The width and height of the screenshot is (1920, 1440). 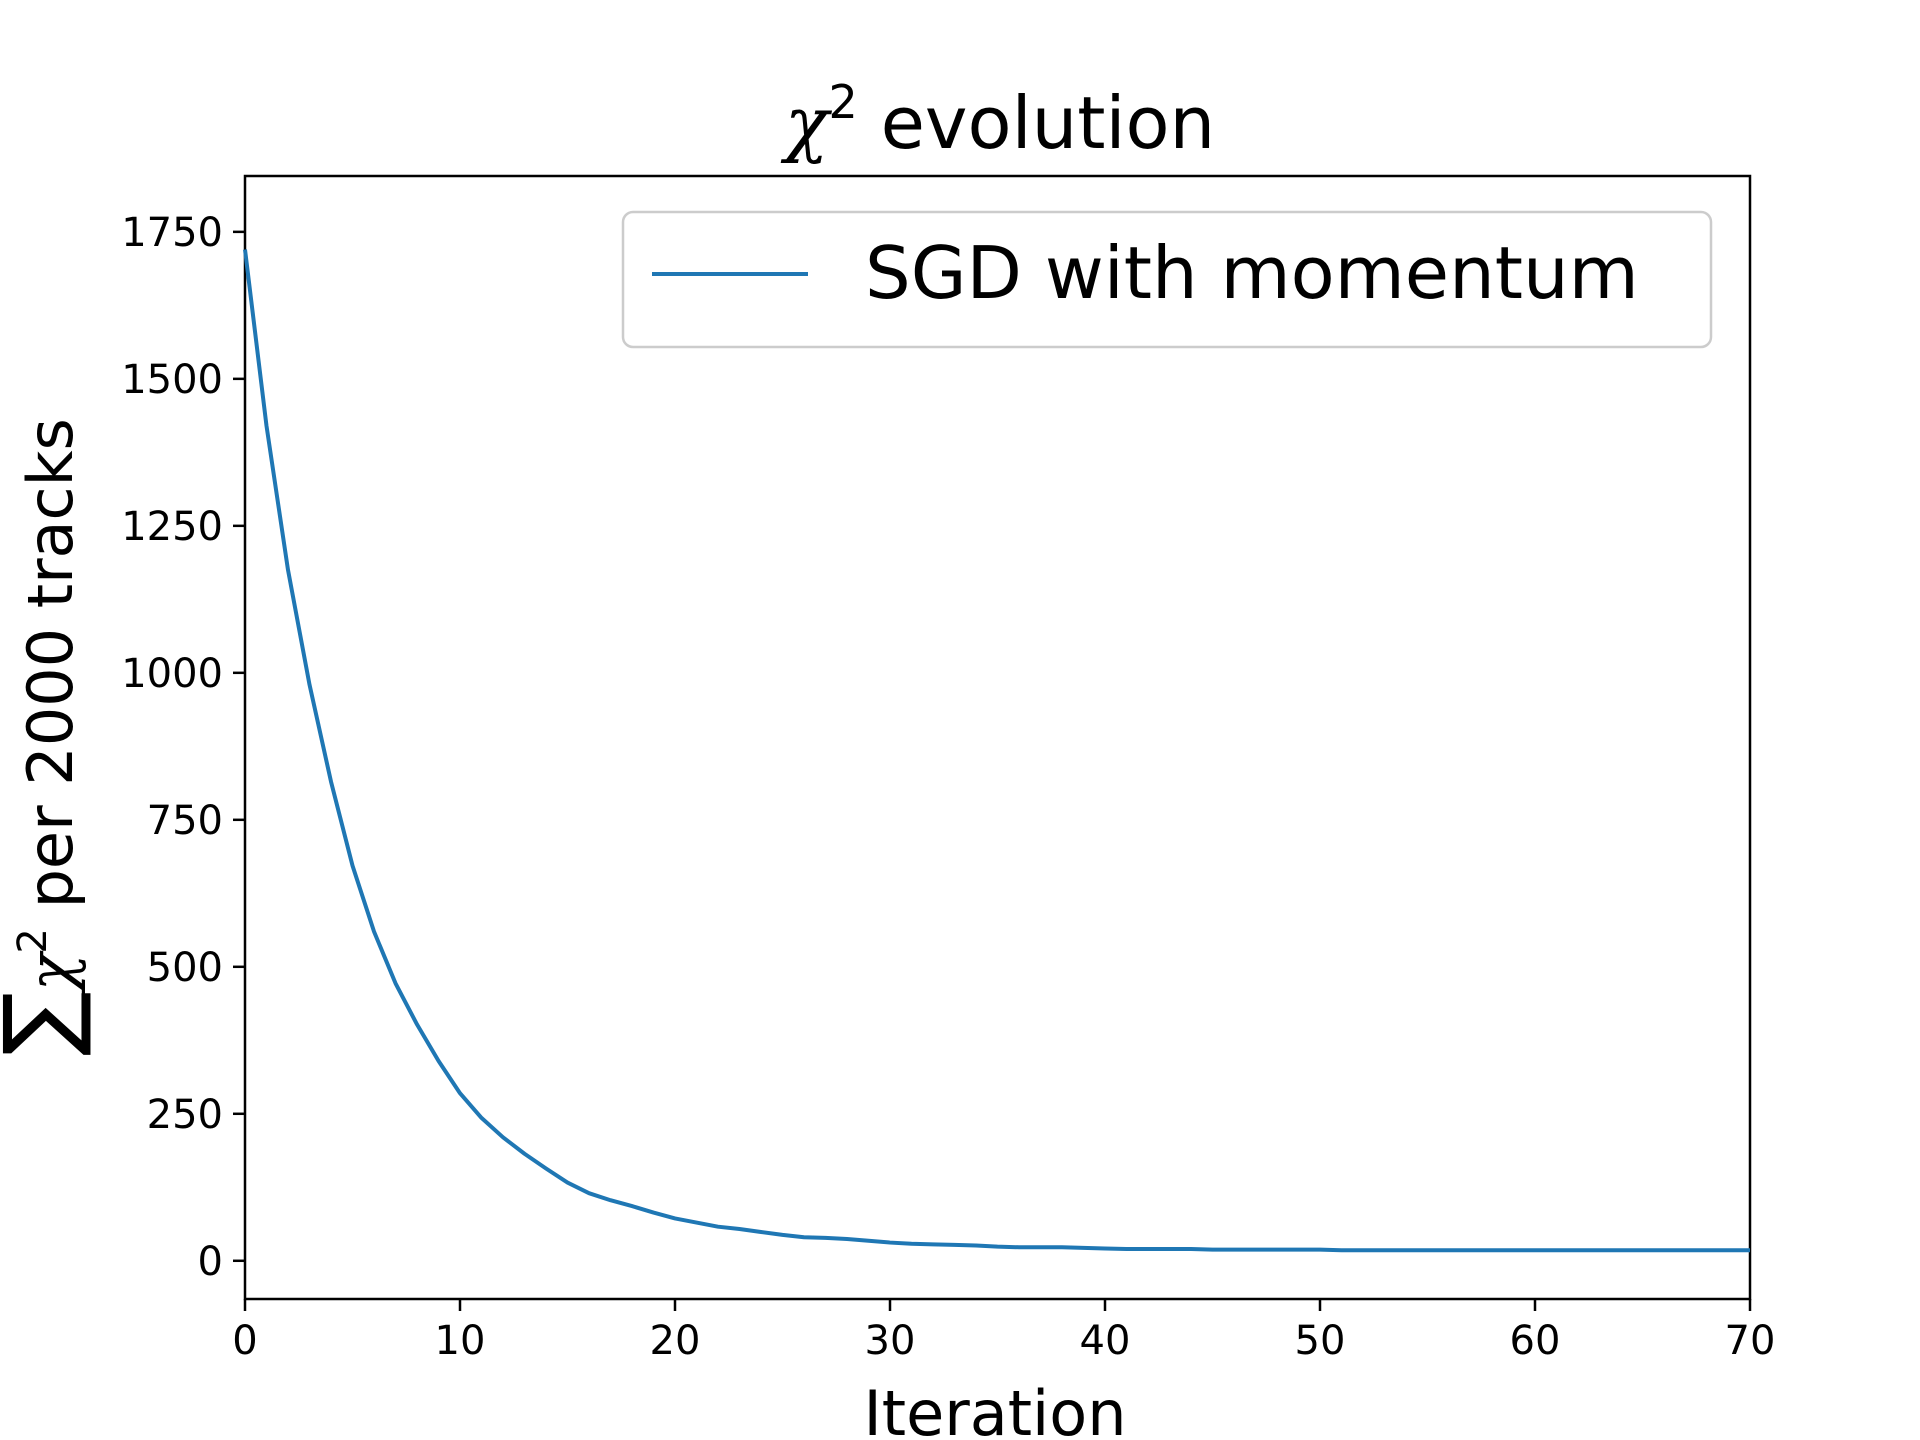 What do you see at coordinates (210, 1262) in the screenshot?
I see `y-tick-label: 0` at bounding box center [210, 1262].